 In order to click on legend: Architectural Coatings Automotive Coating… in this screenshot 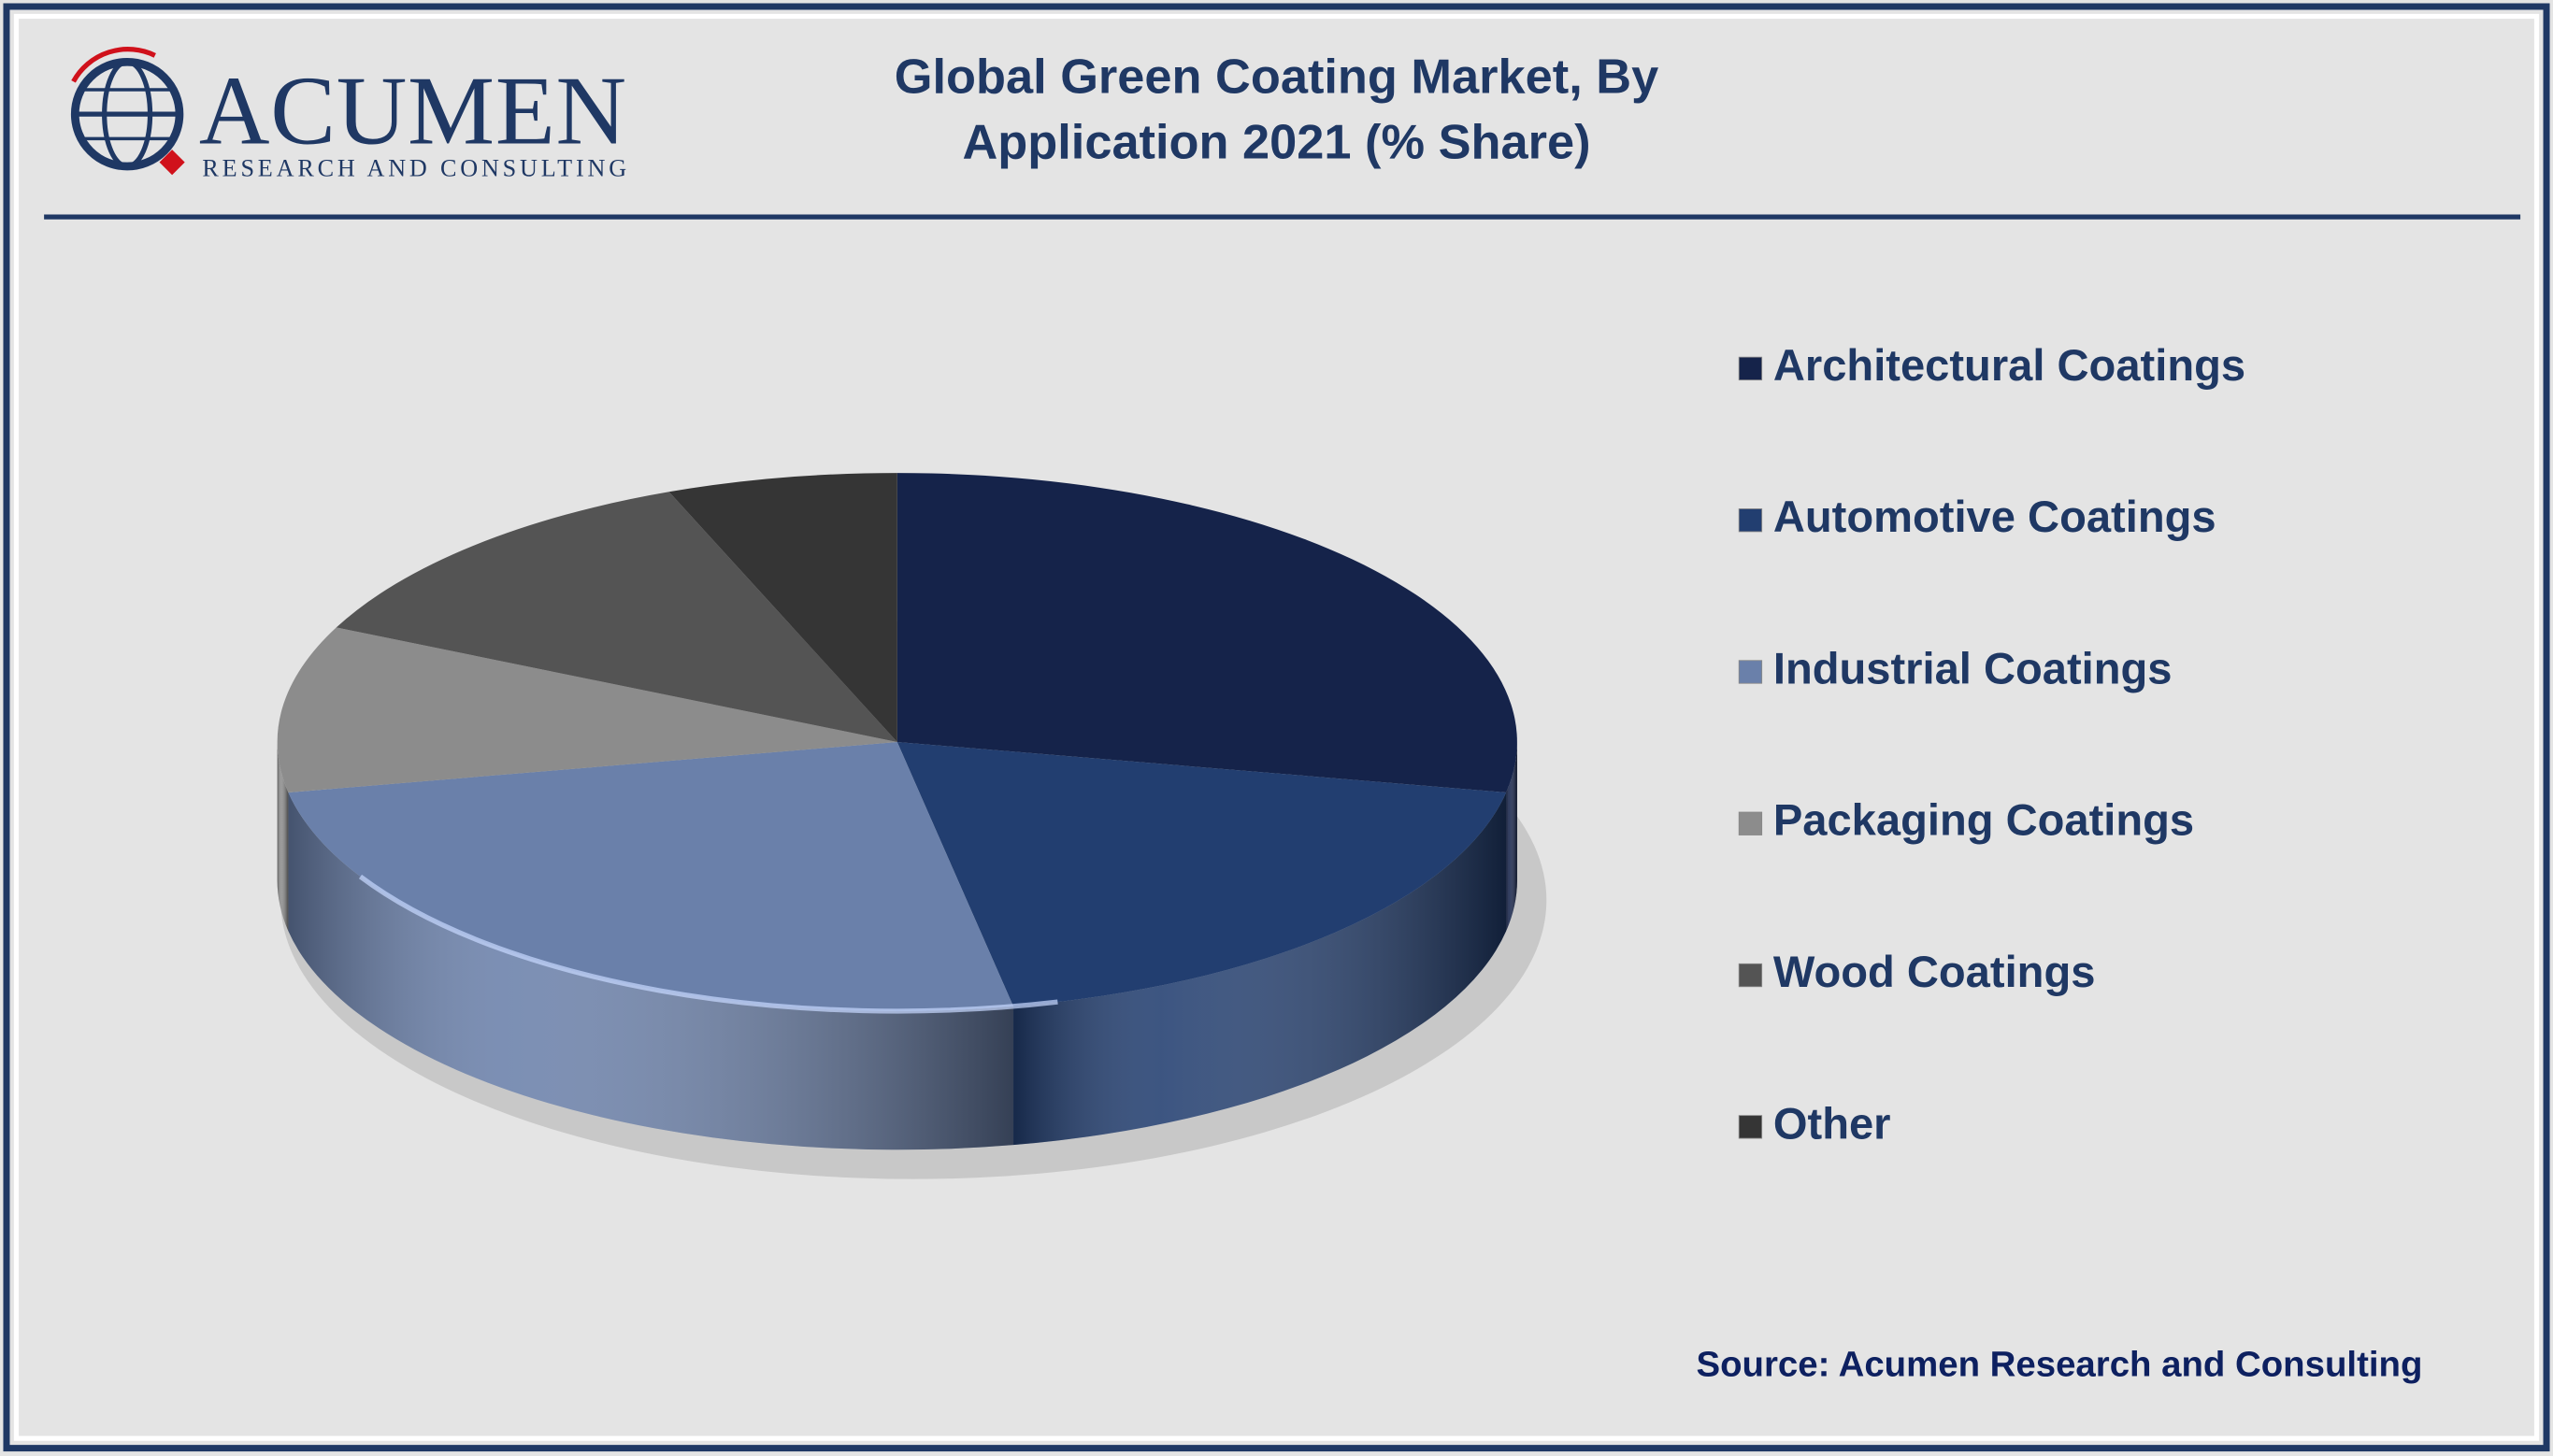, I will do `click(1992, 744)`.